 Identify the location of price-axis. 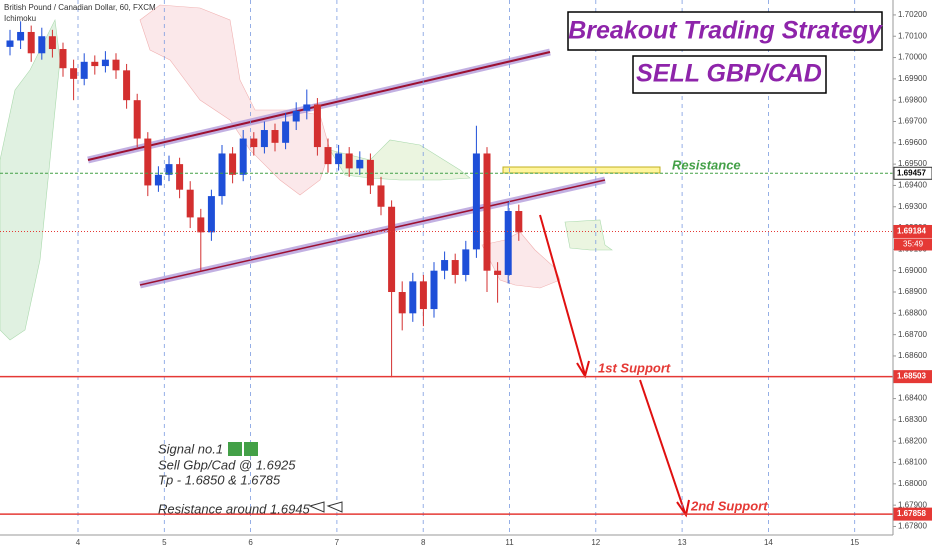
(912, 275).